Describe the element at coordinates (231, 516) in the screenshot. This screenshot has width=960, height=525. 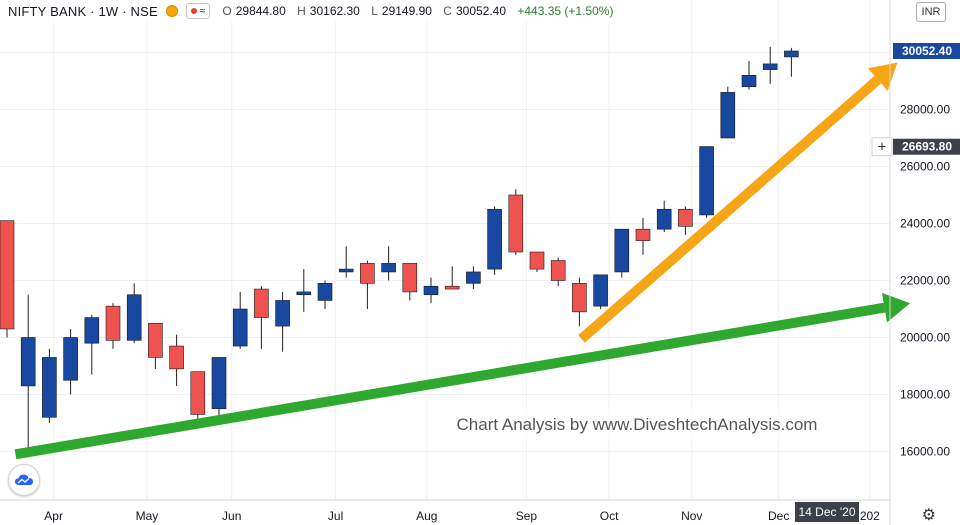
I see `x-tick-label: Jun` at that location.